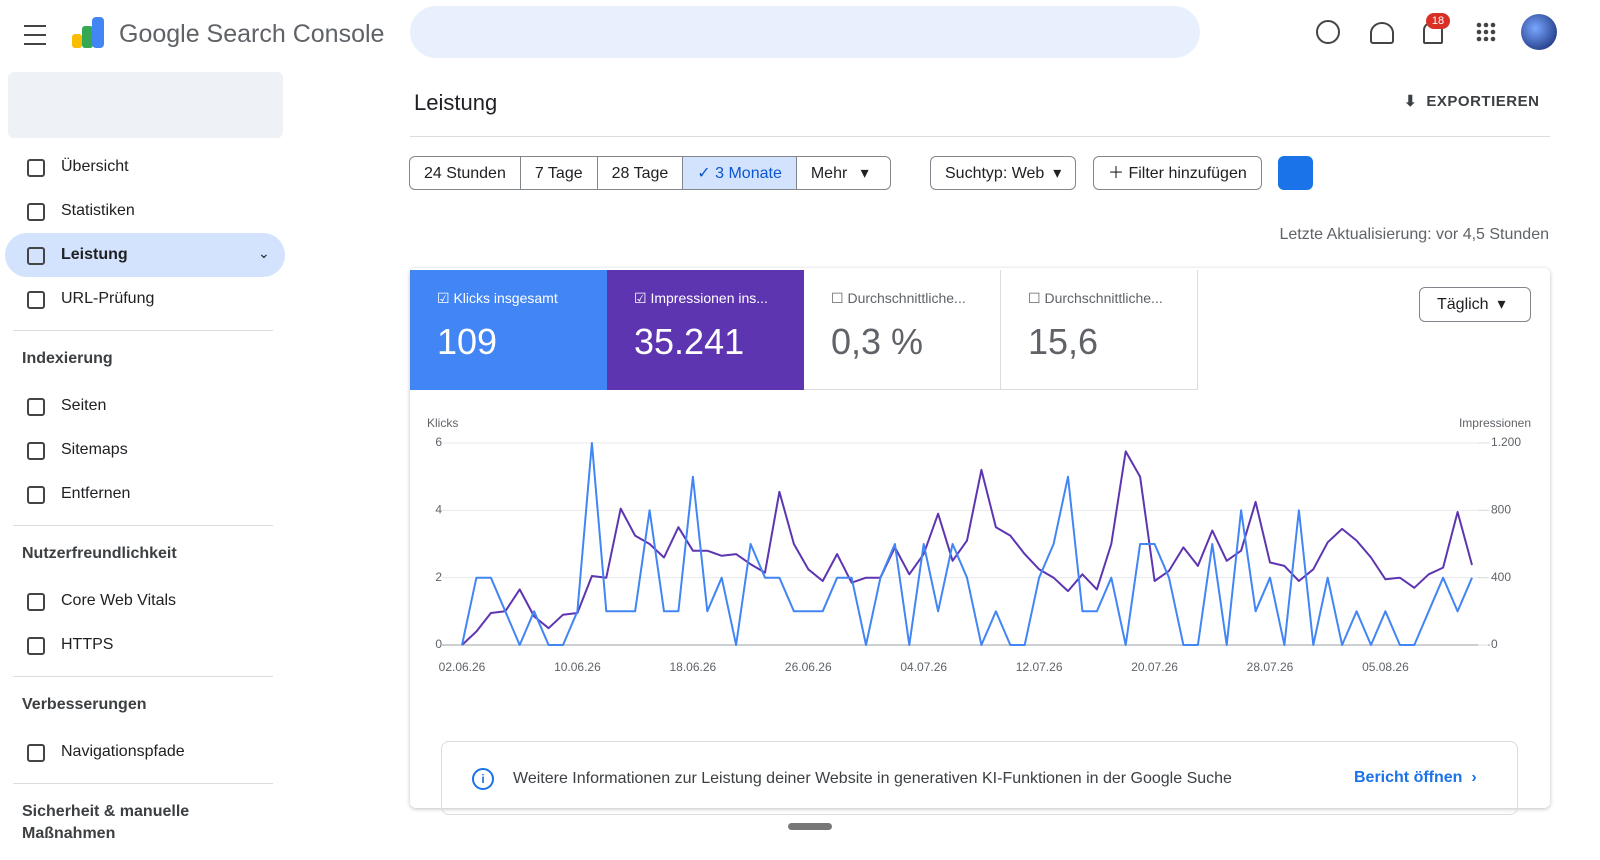 This screenshot has height=860, width=1600. What do you see at coordinates (1270, 667) in the screenshot?
I see `x-tick-label: 28.07.26` at bounding box center [1270, 667].